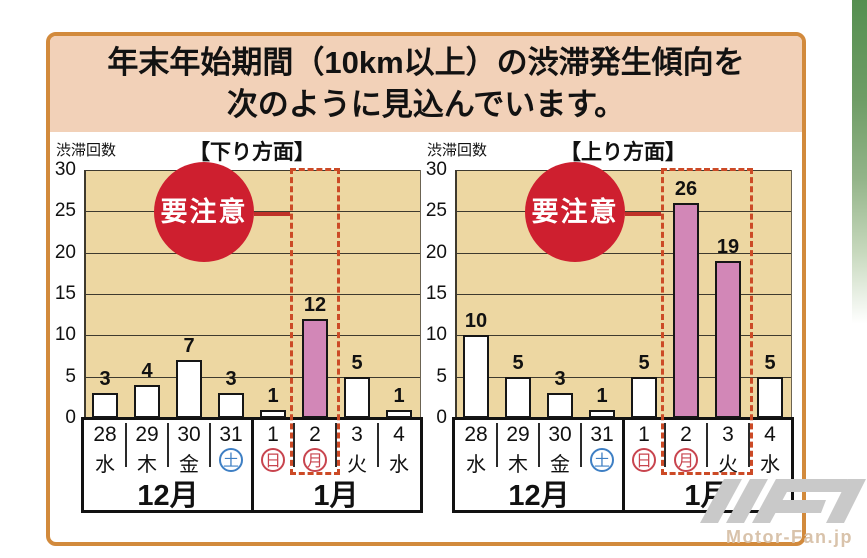 The width and height of the screenshot is (867, 558). Describe the element at coordinates (273, 395) in the screenshot. I see `bar-value-1: 1` at that location.